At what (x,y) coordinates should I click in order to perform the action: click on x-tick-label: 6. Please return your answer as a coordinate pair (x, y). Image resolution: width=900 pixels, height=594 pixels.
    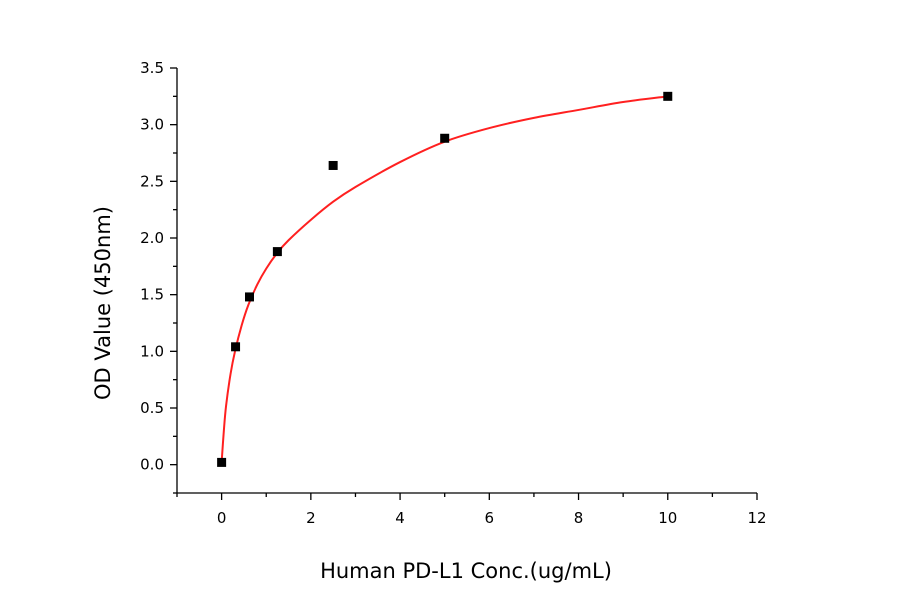
    Looking at the image, I should click on (490, 518).